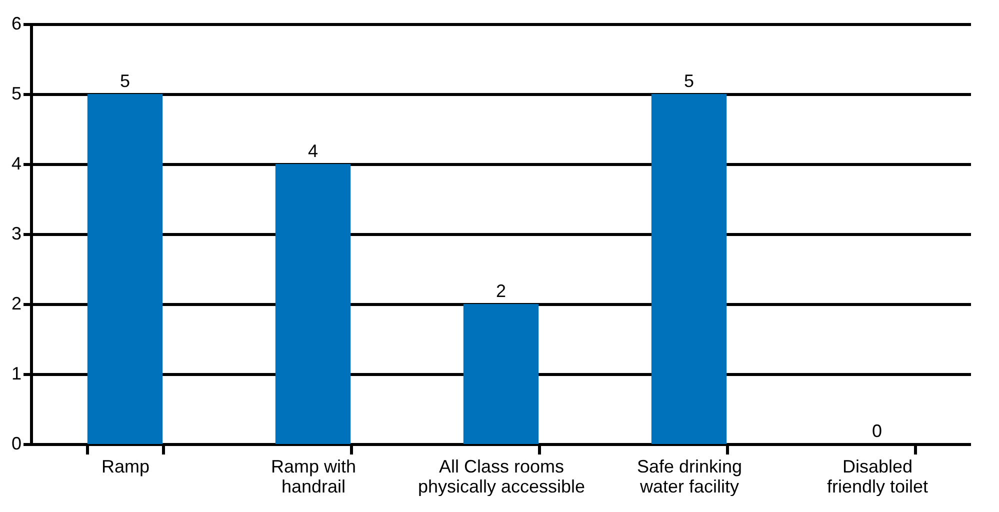 This screenshot has width=999, height=512. What do you see at coordinates (877, 431) in the screenshot?
I see `data-label: 0` at bounding box center [877, 431].